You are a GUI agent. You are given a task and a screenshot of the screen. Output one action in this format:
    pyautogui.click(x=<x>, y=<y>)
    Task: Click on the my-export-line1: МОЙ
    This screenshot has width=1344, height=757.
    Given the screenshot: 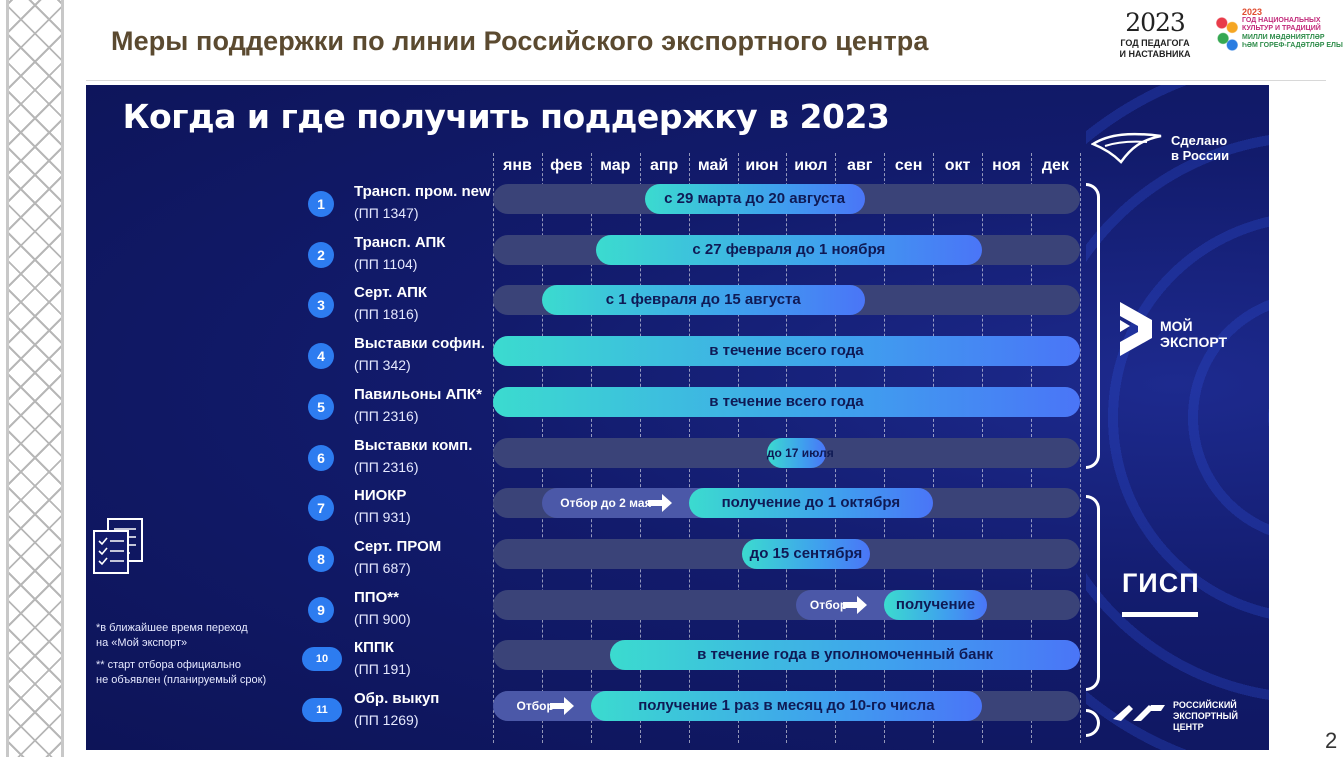 What is the action you would take?
    pyautogui.click(x=1176, y=326)
    